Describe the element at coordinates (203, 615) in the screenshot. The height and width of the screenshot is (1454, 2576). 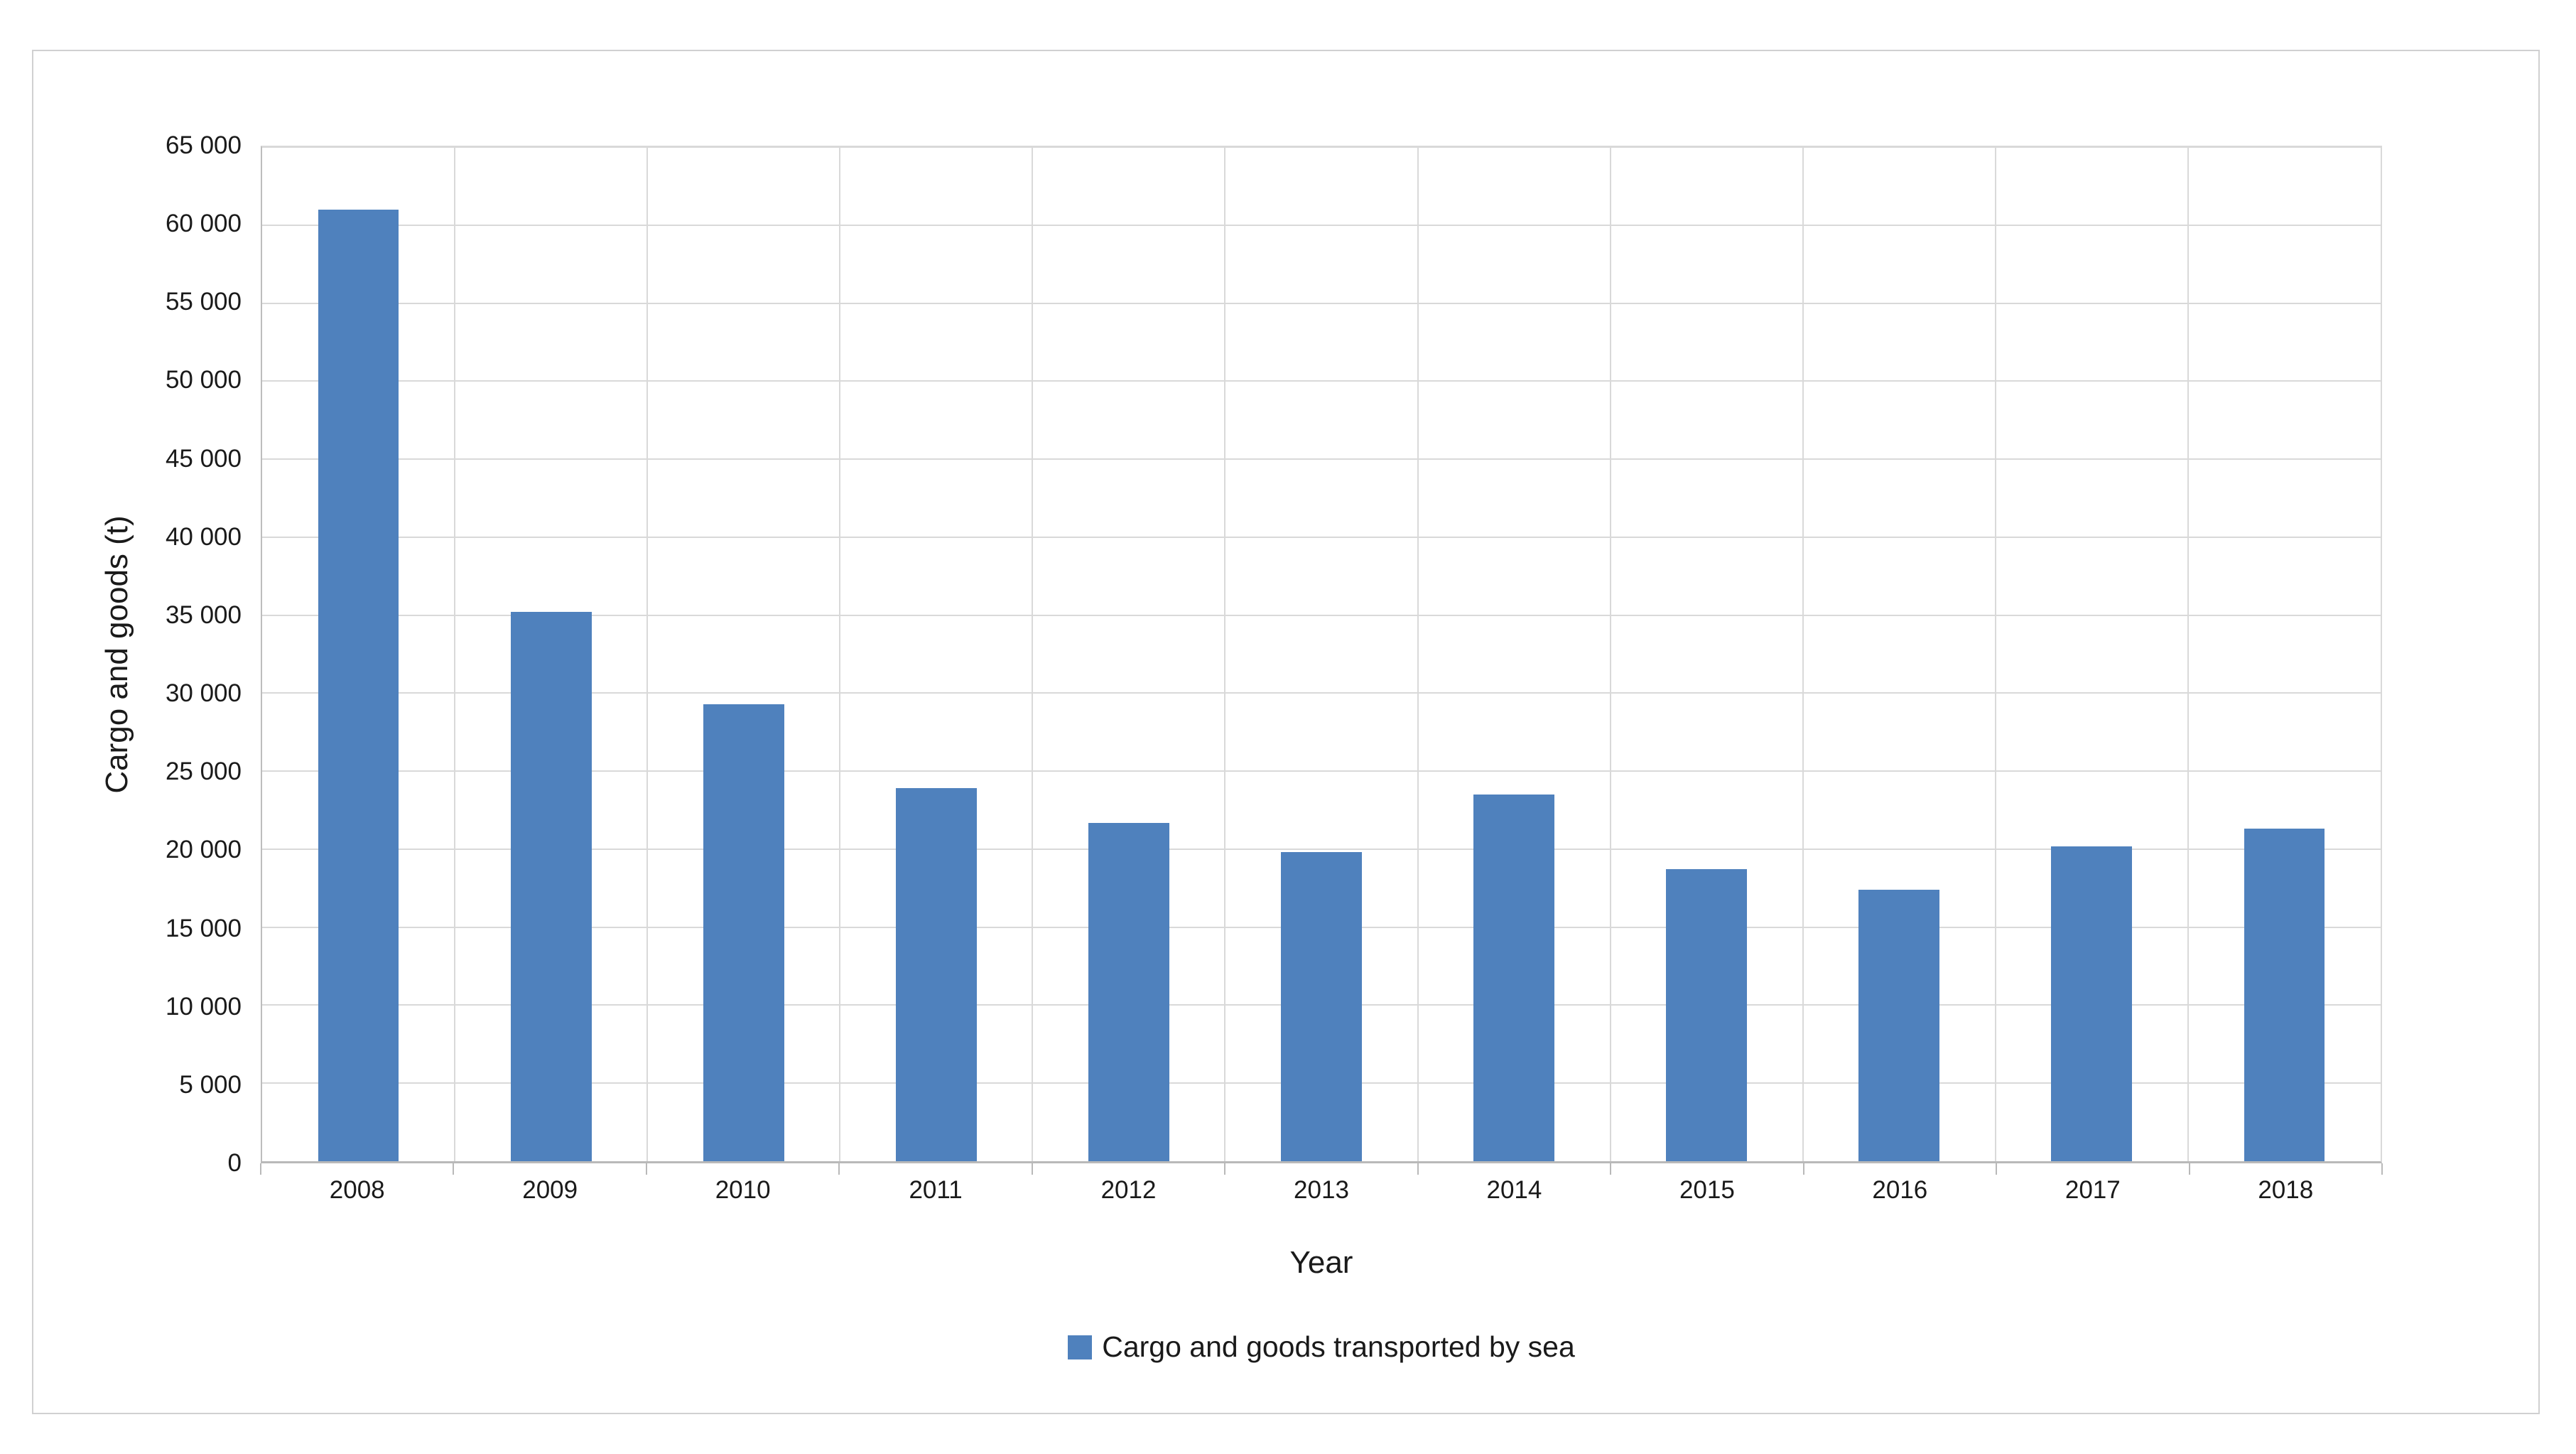
I see `y-tick-label: 35 000` at that location.